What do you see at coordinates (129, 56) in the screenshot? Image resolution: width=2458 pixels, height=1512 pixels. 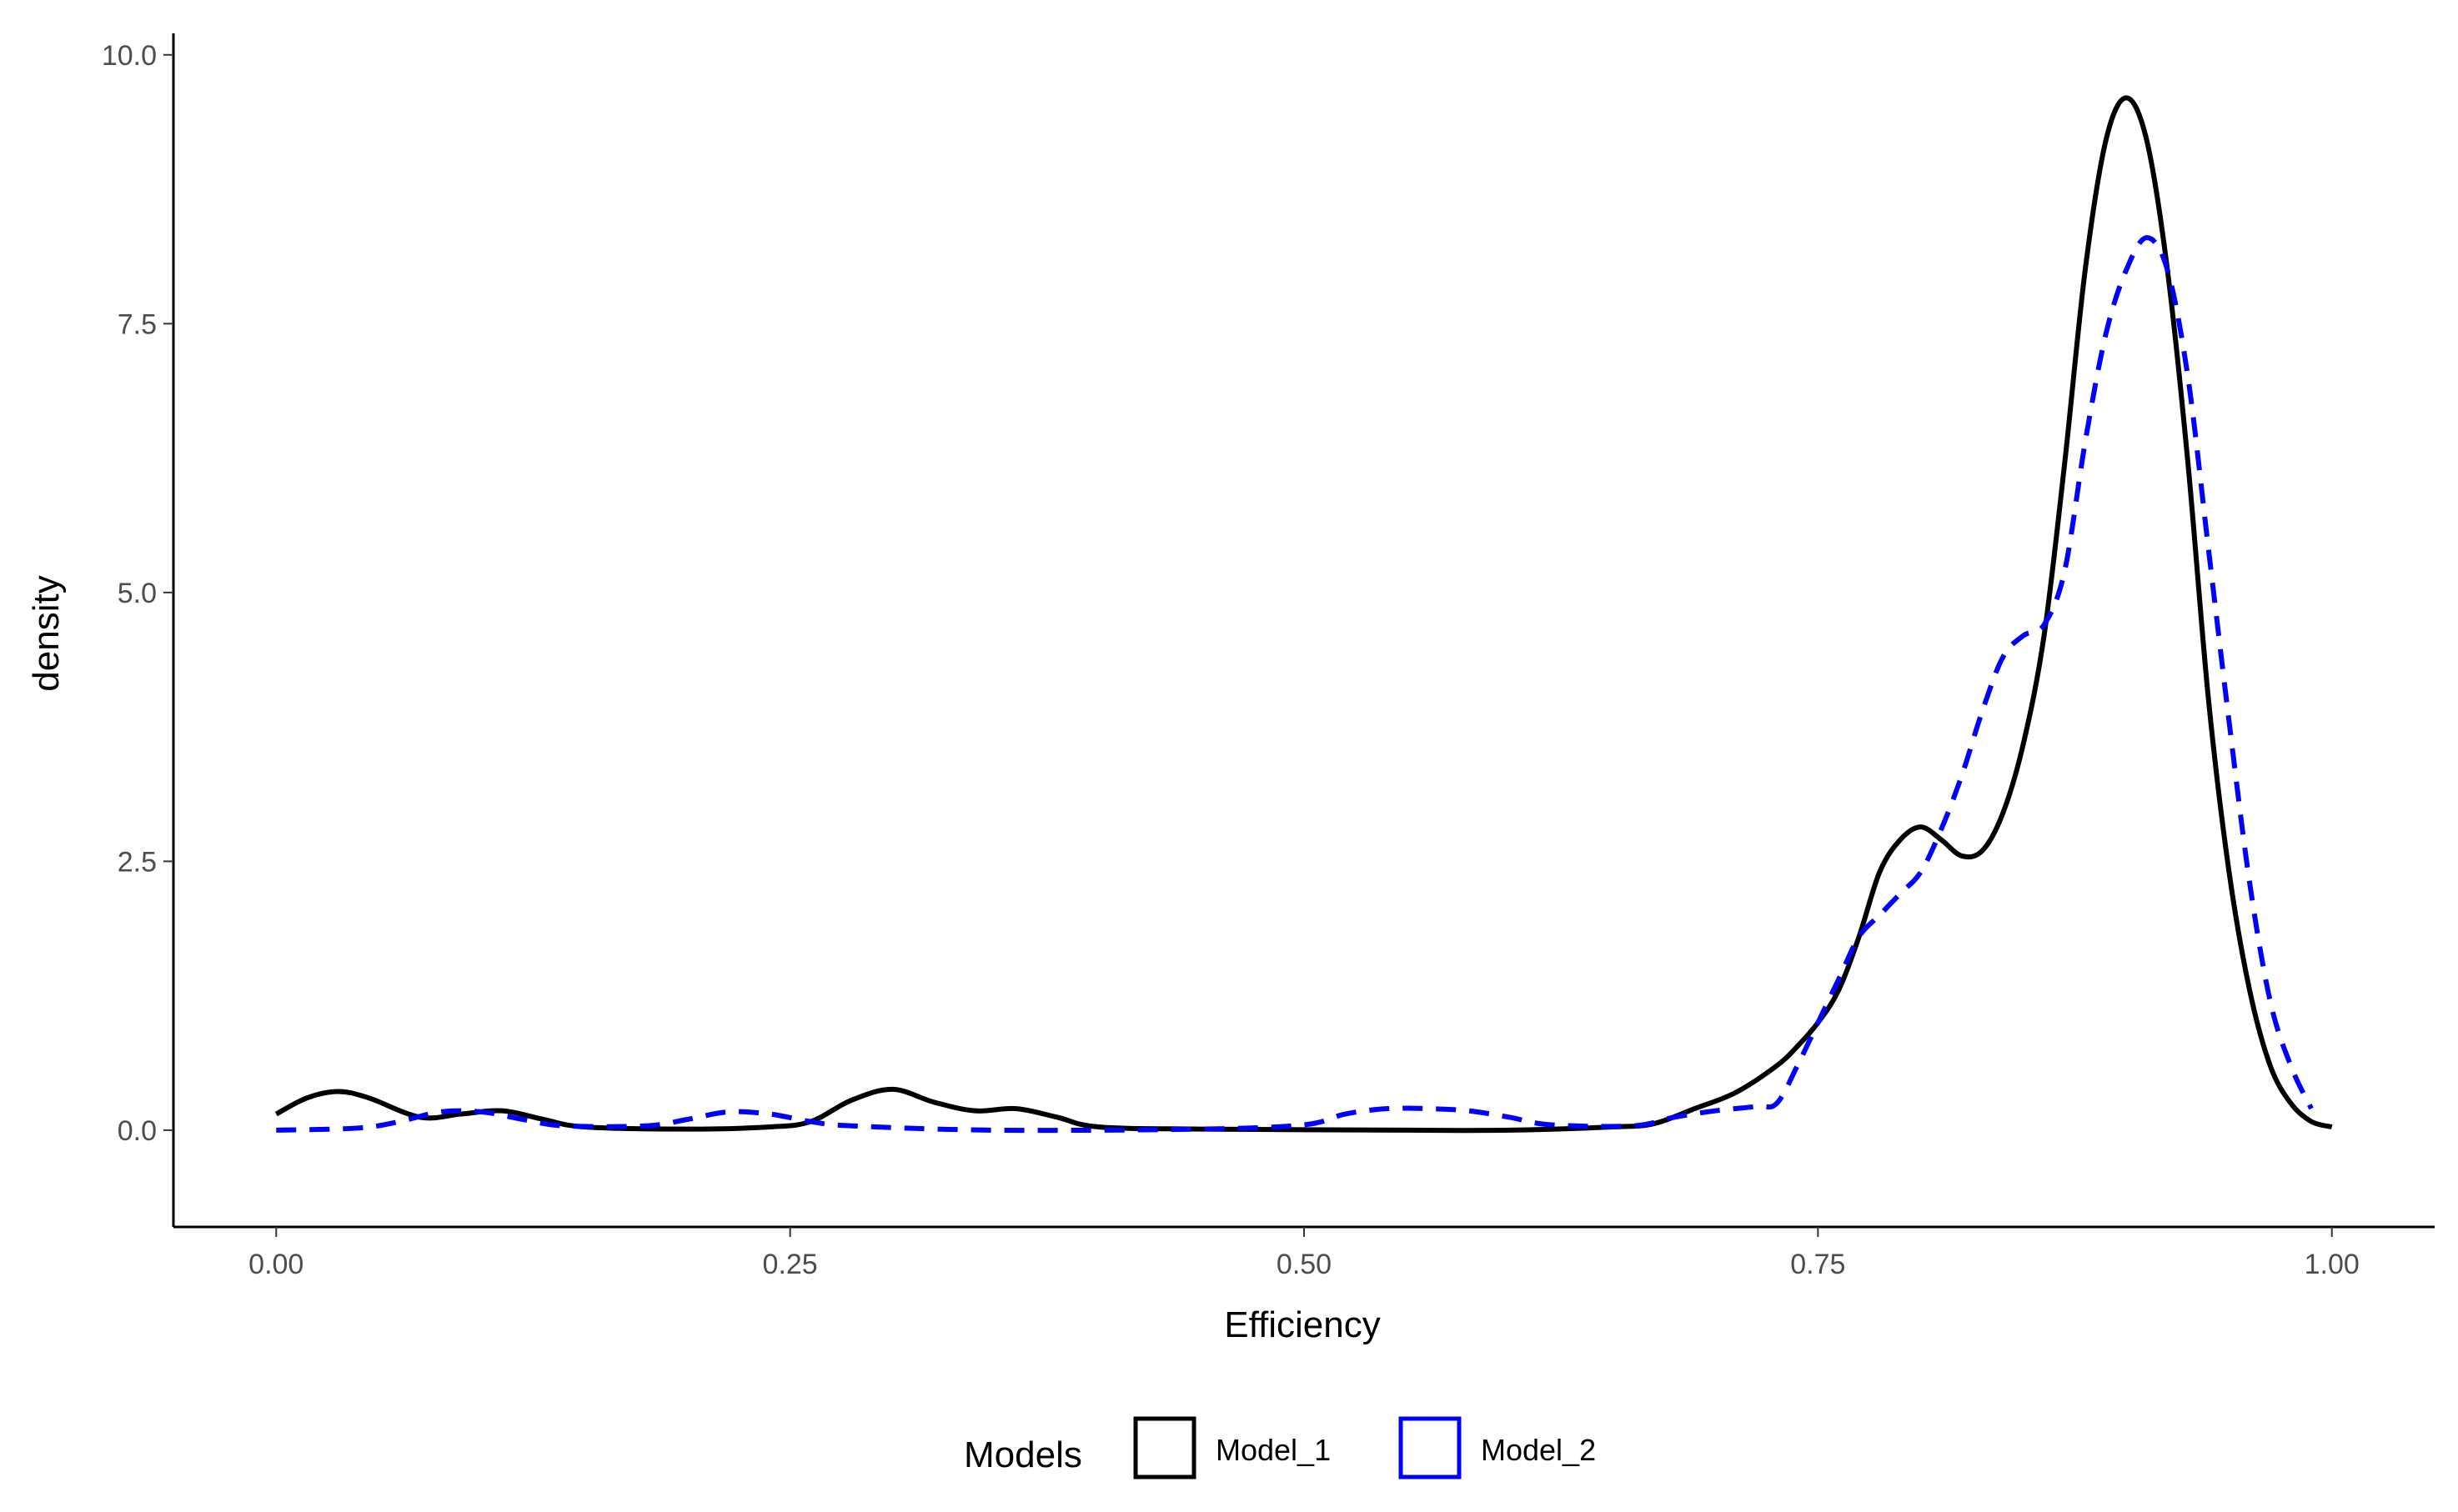 I see `y-tick-label: 10.0` at bounding box center [129, 56].